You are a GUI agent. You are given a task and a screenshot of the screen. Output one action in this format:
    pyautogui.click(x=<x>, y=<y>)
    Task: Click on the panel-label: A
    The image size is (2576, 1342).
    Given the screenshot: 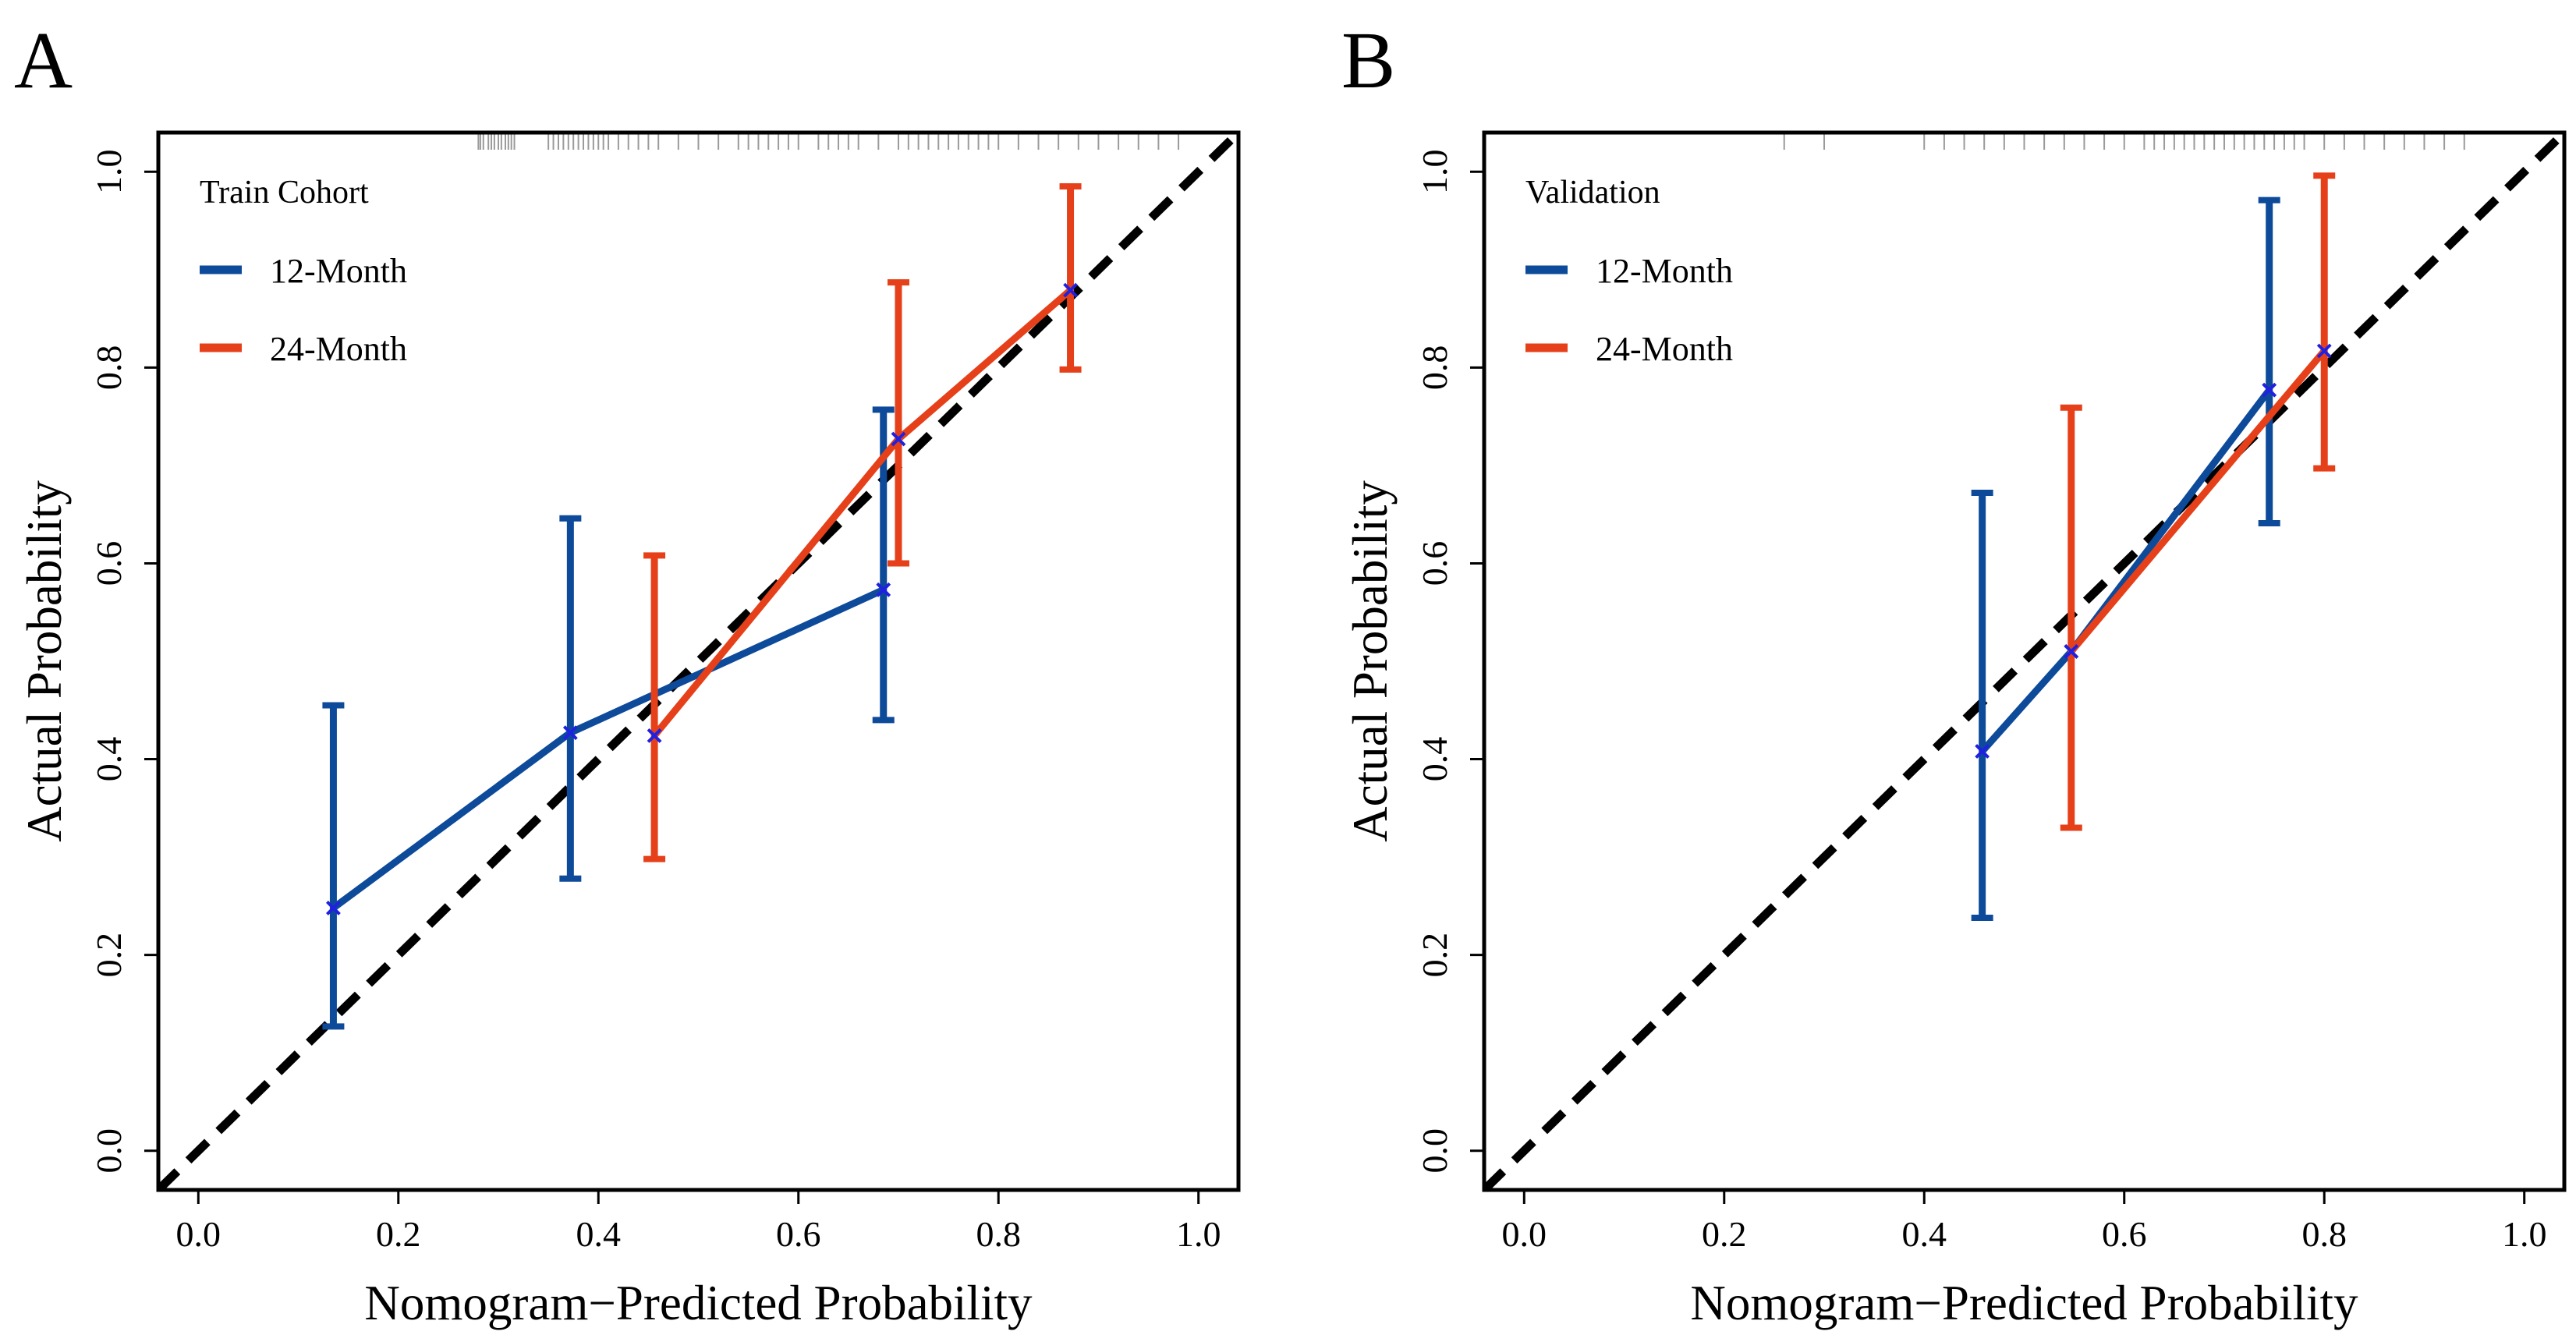 What is the action you would take?
    pyautogui.click(x=43, y=60)
    